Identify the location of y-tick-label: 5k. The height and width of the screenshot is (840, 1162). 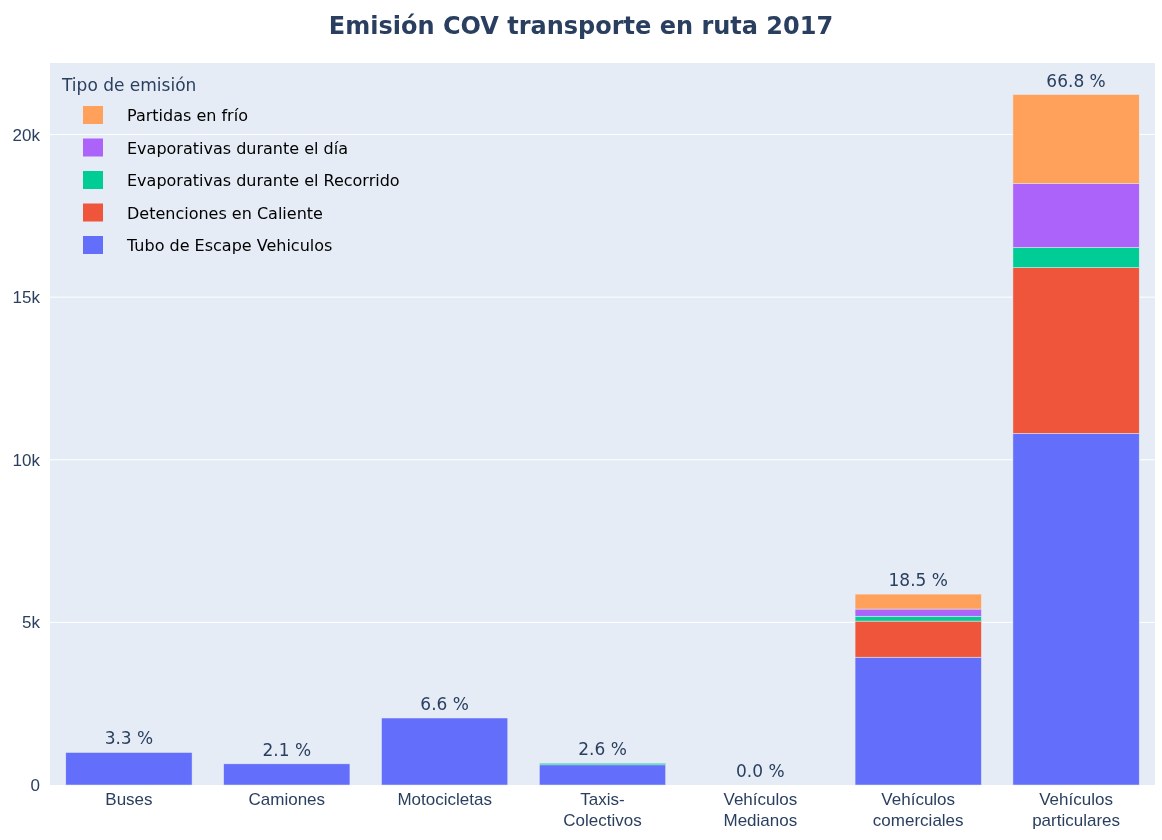
(31, 623).